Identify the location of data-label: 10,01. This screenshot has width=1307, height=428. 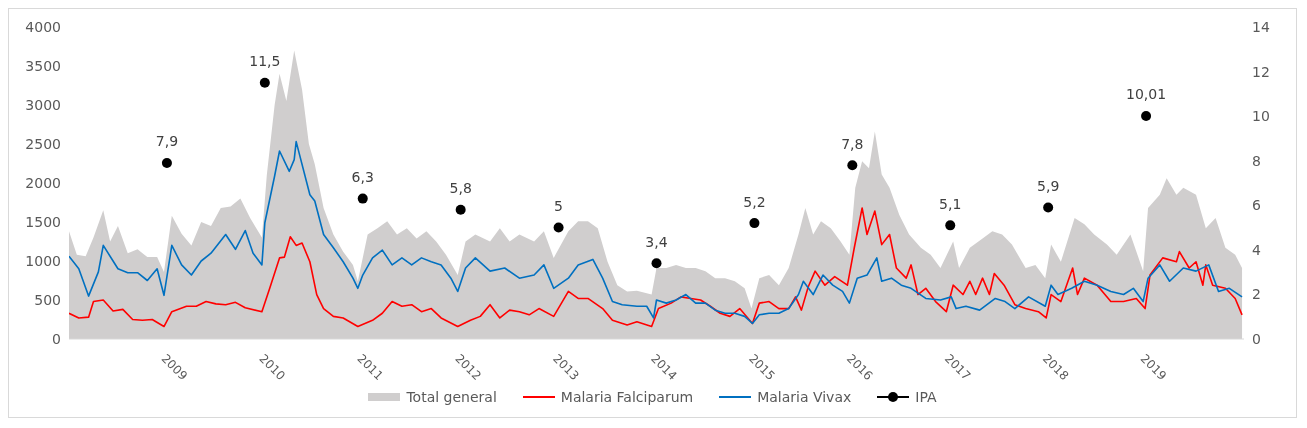
(1146, 94).